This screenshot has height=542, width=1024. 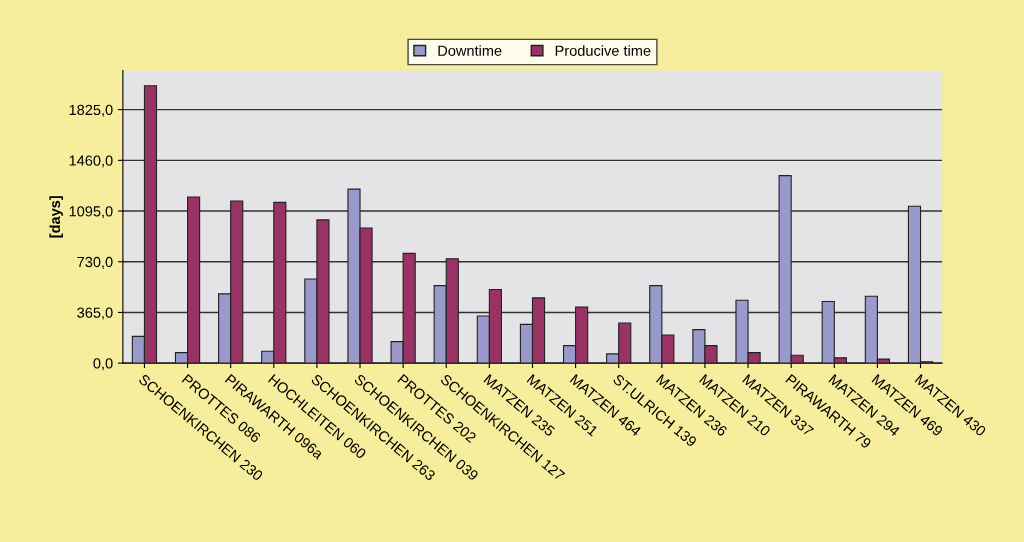 What do you see at coordinates (95, 262) in the screenshot?
I see `y-tick-label: 730,0` at bounding box center [95, 262].